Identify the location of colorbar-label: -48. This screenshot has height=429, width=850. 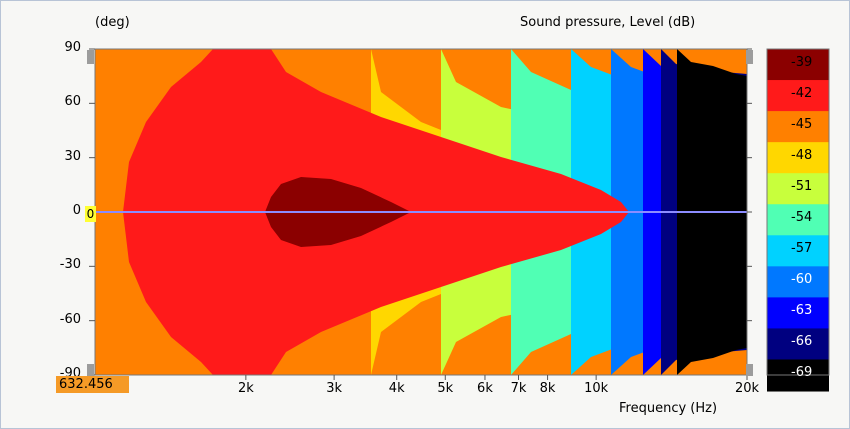
(802, 156).